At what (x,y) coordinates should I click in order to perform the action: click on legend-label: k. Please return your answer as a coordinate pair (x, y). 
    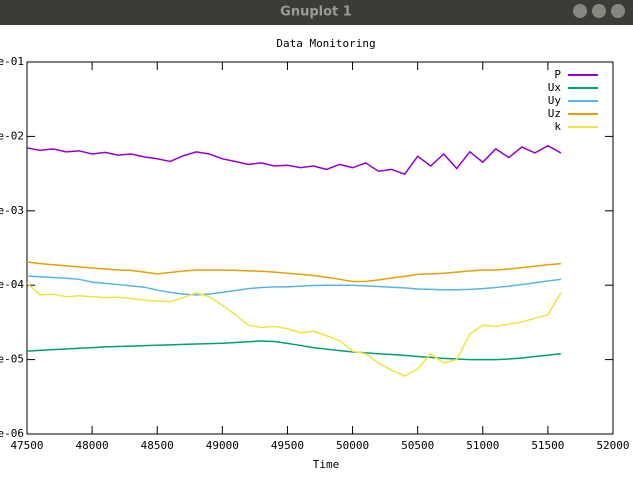
    Looking at the image, I should click on (557, 126).